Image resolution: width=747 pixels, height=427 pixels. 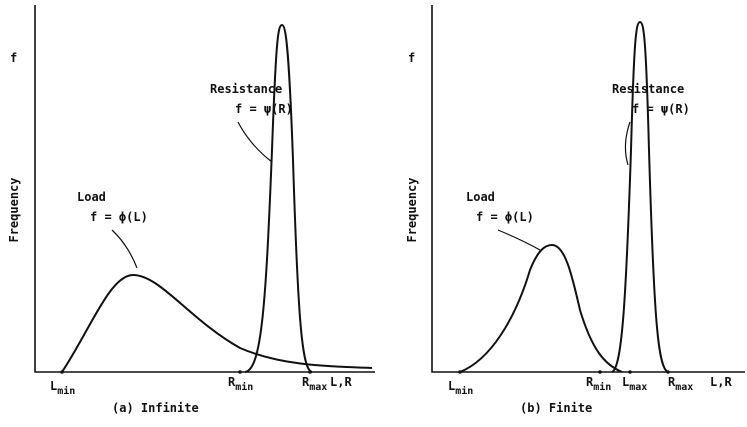 I want to click on caption: (b) Finite, so click(x=556, y=408).